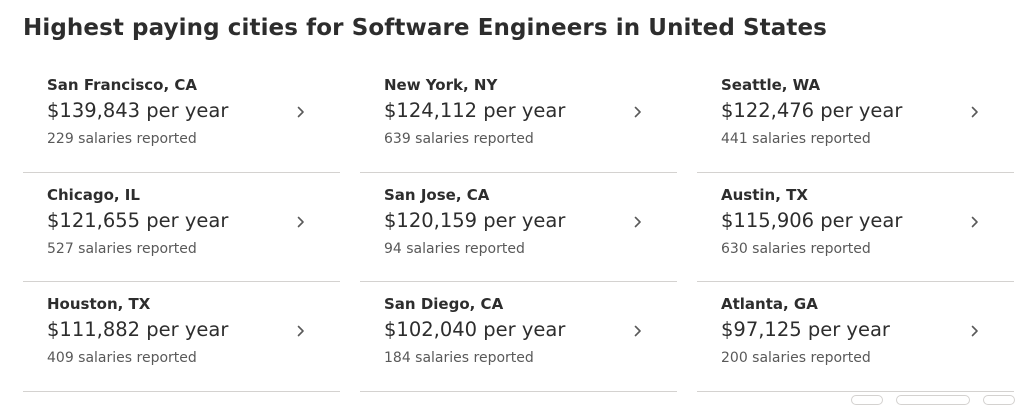  Describe the element at coordinates (796, 139) in the screenshot. I see `salaries-reported-count: 441 salaries reported` at that location.